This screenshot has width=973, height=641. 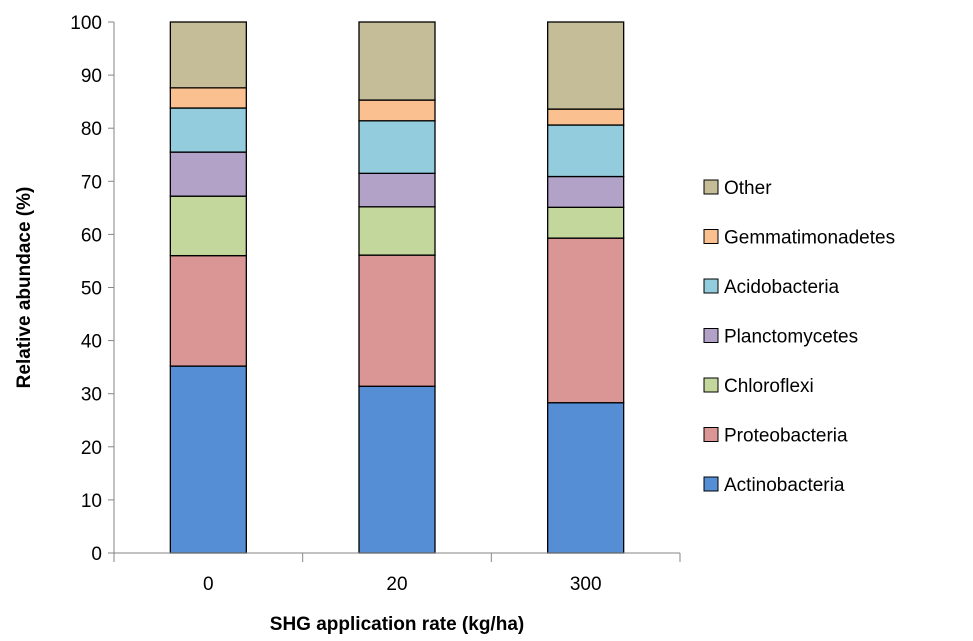 I want to click on y-ticks-group: 0 10 20 30 40 50 60 70 80 90 100, so click(x=92, y=289).